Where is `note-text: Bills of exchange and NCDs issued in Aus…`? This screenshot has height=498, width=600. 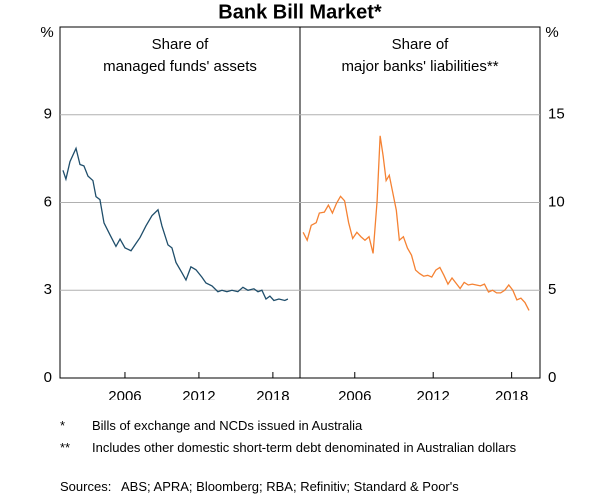
note-text: Bills of exchange and NCDs issued in Aus… is located at coordinates (227, 425).